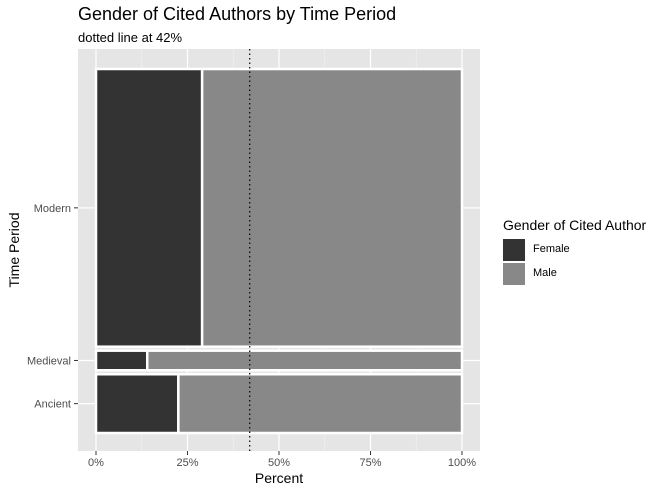 The height and width of the screenshot is (493, 668). I want to click on x-tick-label: 50%, so click(279, 463).